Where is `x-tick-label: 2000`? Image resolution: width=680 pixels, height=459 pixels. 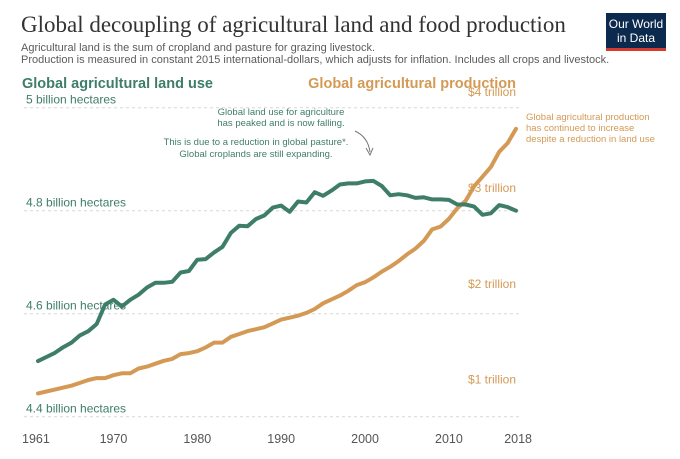
x-tick-label: 2000 is located at coordinates (365, 439).